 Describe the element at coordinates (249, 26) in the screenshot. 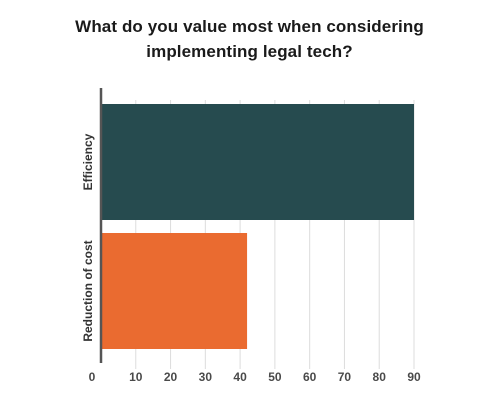

I see `chart-title-line-1: What do you value most when considering` at that location.